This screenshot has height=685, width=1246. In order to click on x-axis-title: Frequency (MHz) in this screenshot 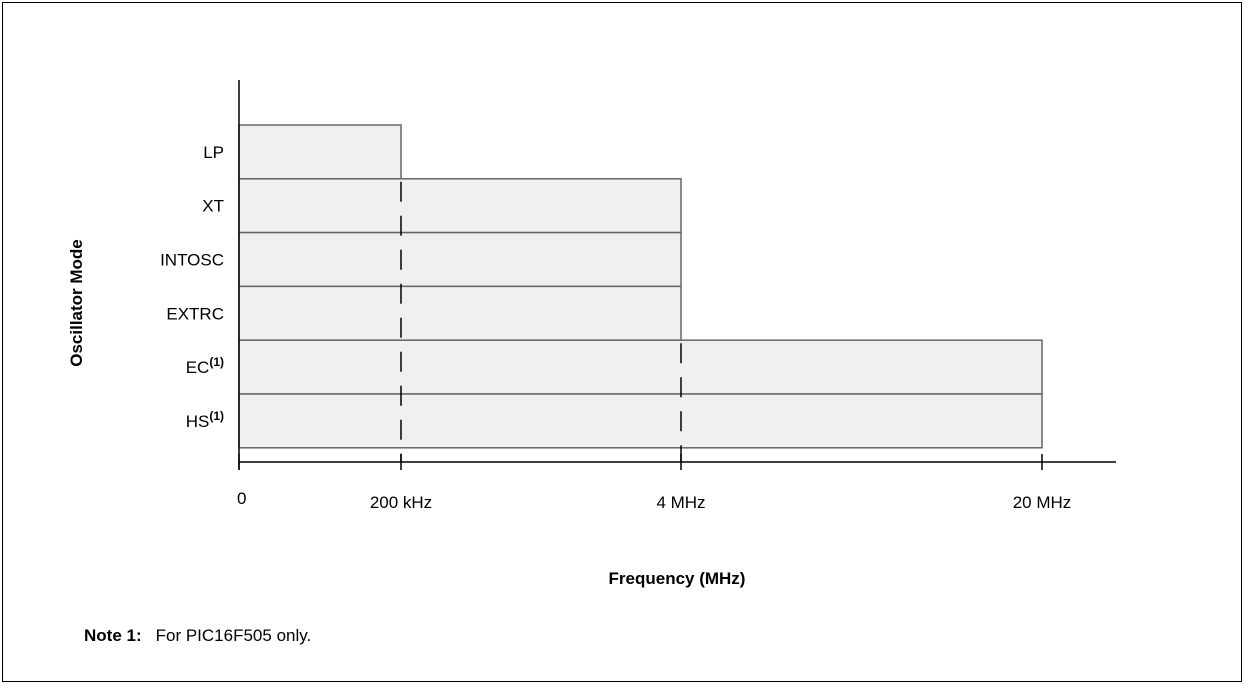, I will do `click(677, 578)`.